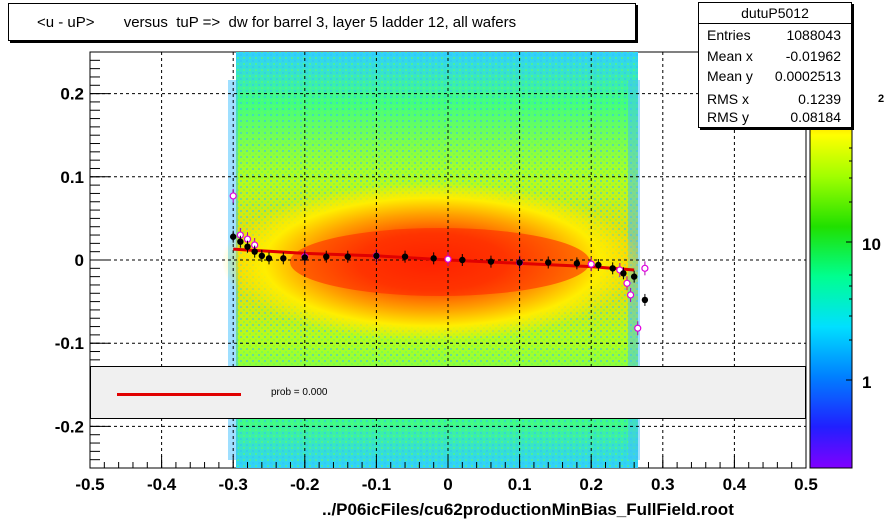  Describe the element at coordinates (807, 76) in the screenshot. I see `stats-value: 0.0002513` at that location.